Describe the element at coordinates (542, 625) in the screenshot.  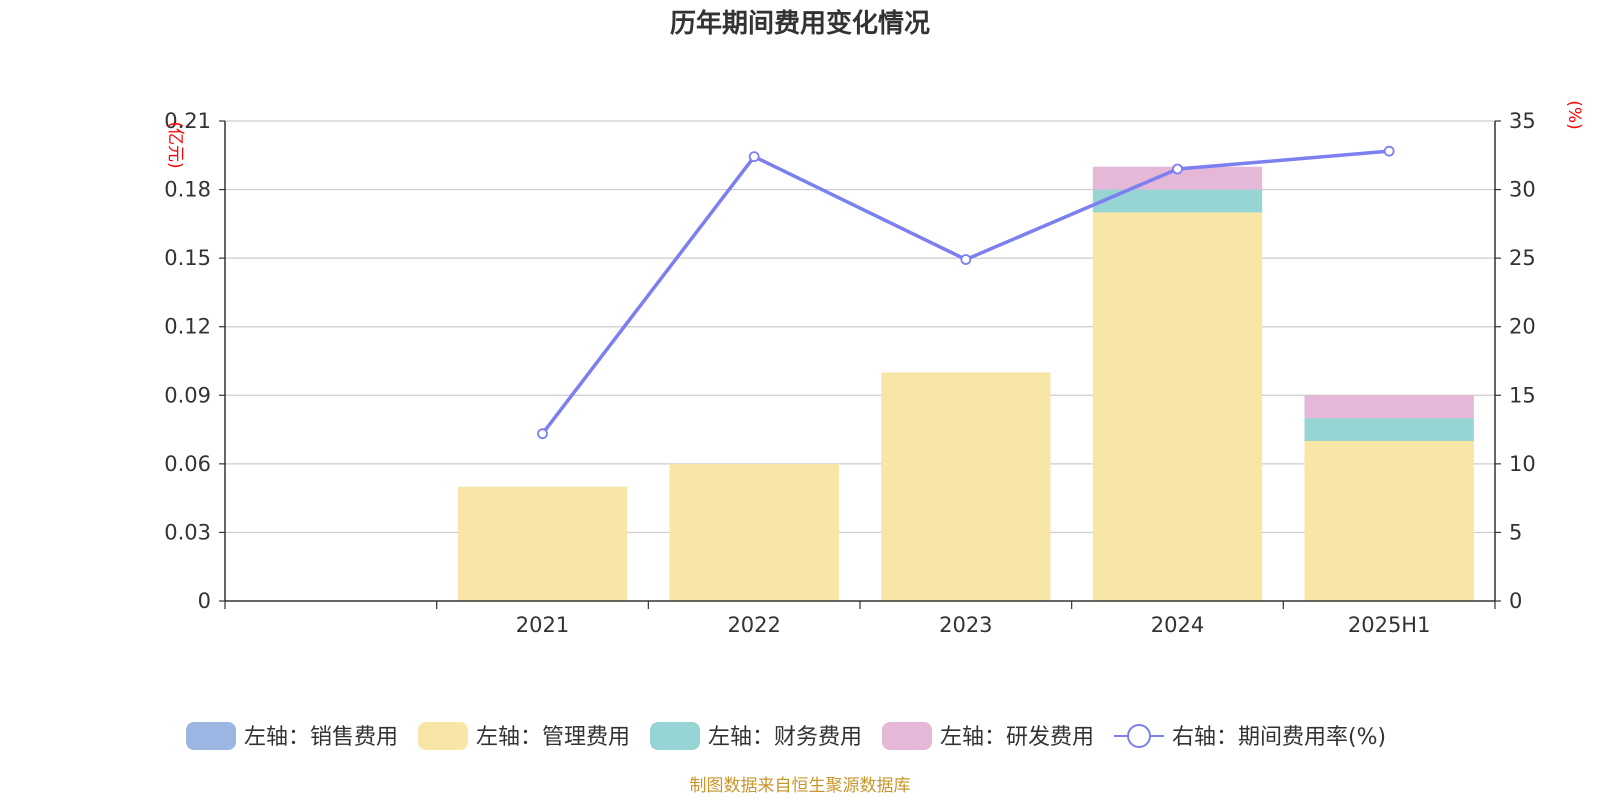
I see `x-axis-label: 2021` at that location.